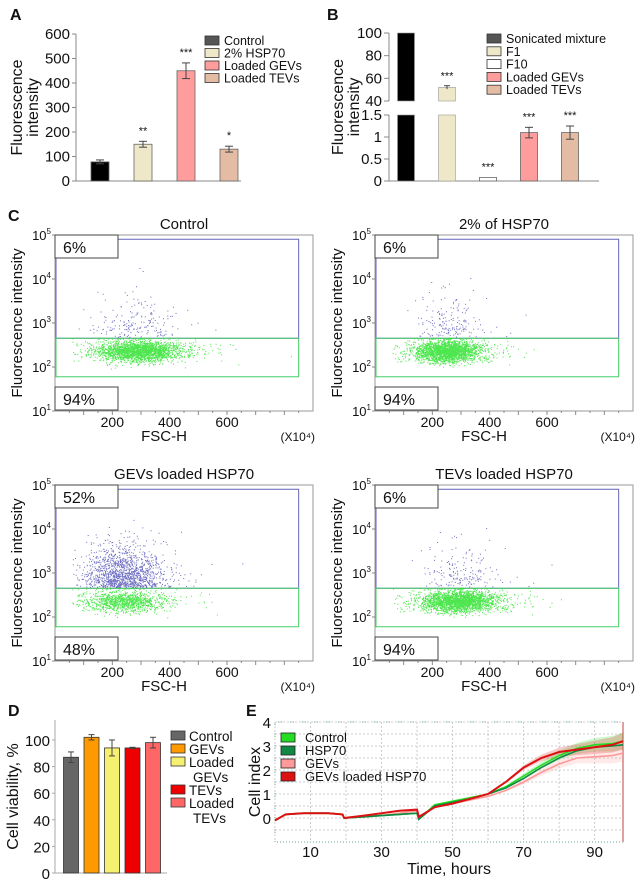 Image resolution: width=640 pixels, height=881 pixels. I want to click on y-tick-label: 10³, so click(361, 323).